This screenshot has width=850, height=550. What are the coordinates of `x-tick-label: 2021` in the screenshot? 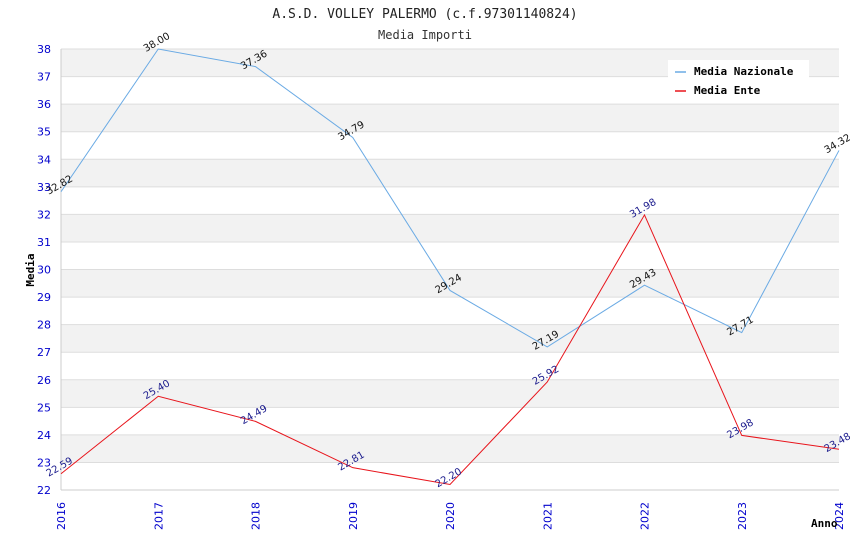 It's located at (547, 516).